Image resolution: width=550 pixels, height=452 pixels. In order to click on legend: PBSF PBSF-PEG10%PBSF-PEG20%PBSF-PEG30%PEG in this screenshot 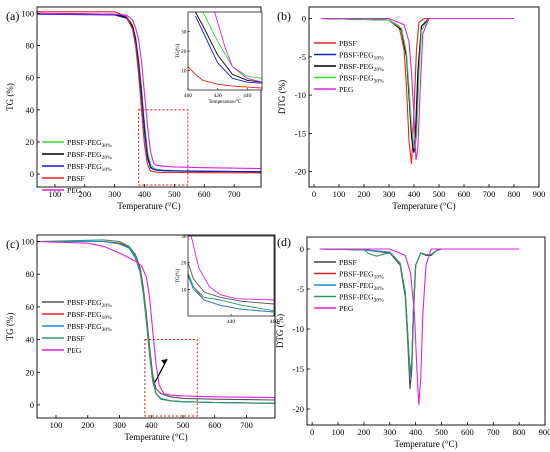, I will do `click(349, 66)`.